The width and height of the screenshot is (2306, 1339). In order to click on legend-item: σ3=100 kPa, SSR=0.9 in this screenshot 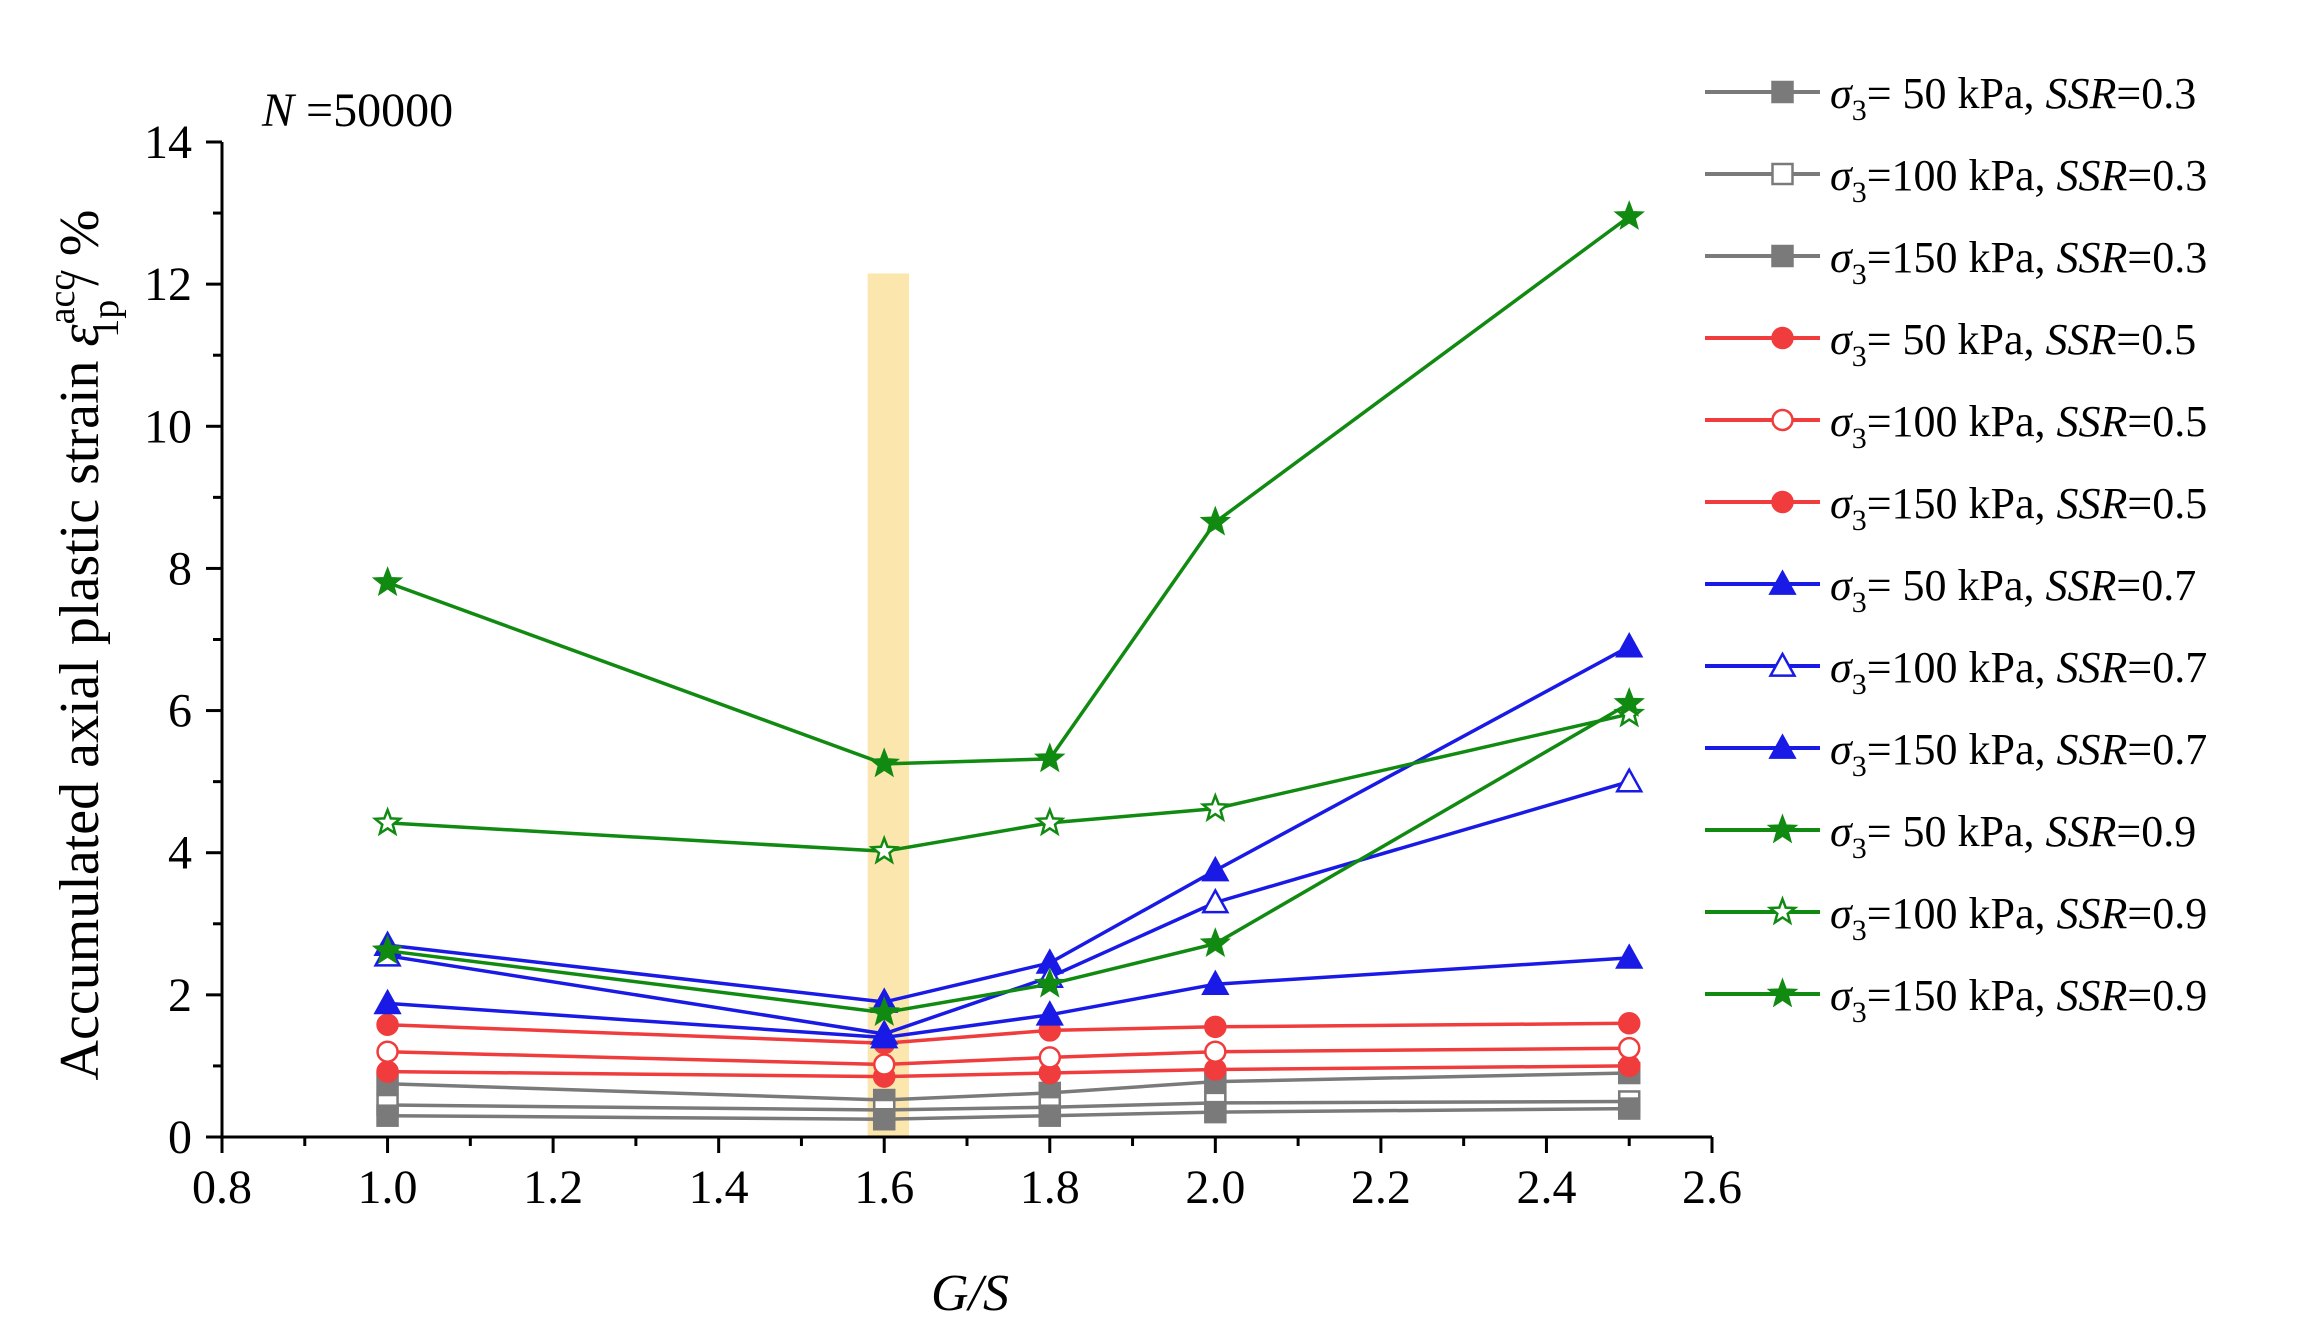, I will do `click(1956, 918)`.